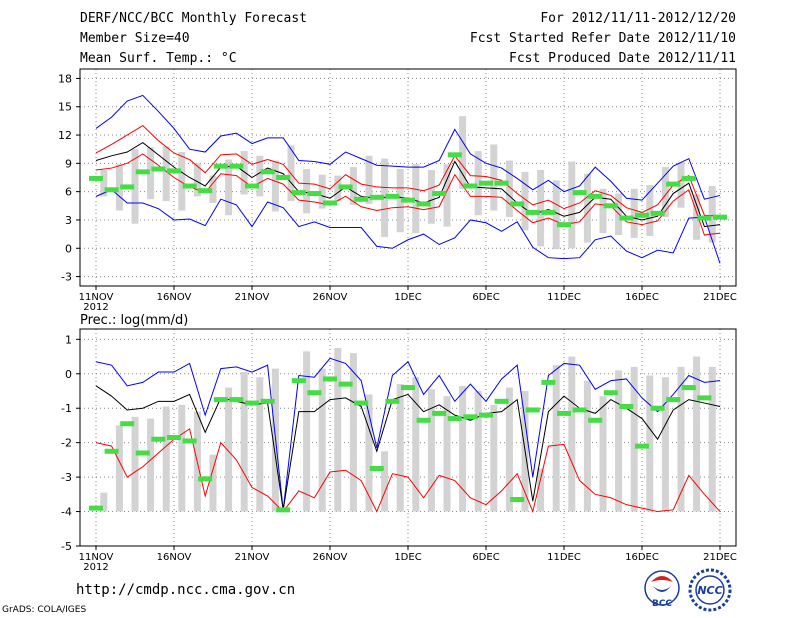 Image resolution: width=800 pixels, height=618 pixels. What do you see at coordinates (485, 297) in the screenshot?
I see `temp-xtick-label: 6DEC` at bounding box center [485, 297].